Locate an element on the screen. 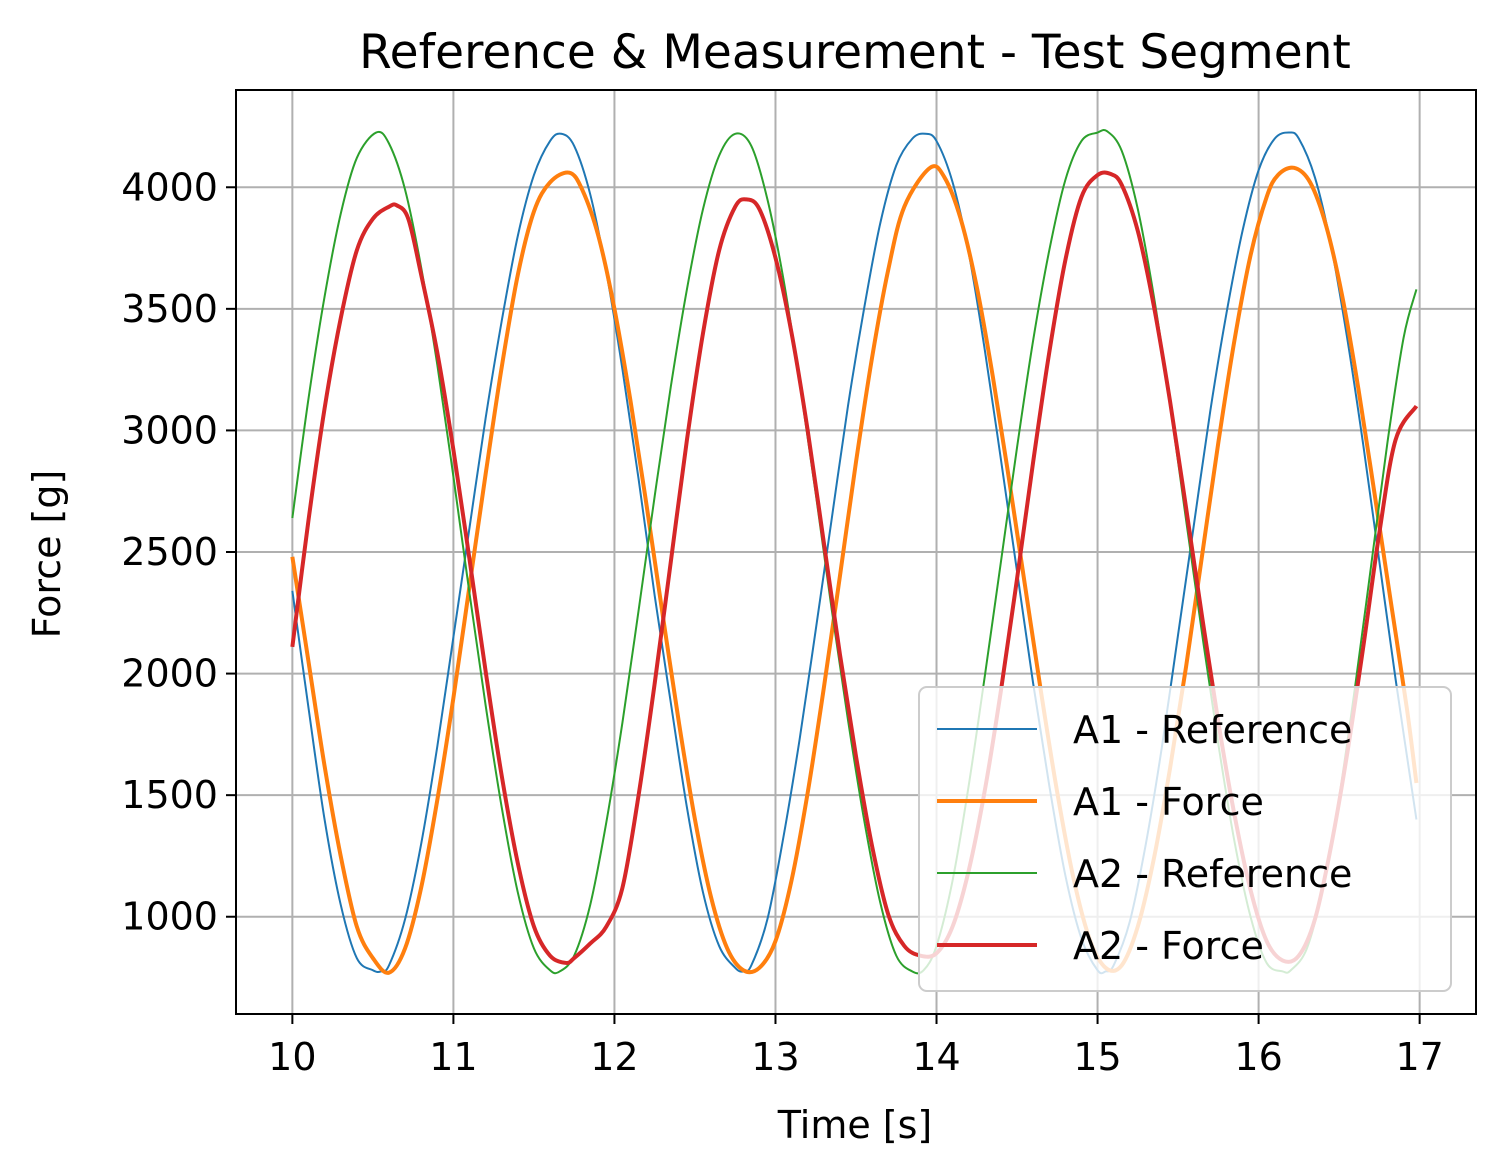 The width and height of the screenshot is (1500, 1174). legend-label: A2 - Force is located at coordinates (1168, 946).